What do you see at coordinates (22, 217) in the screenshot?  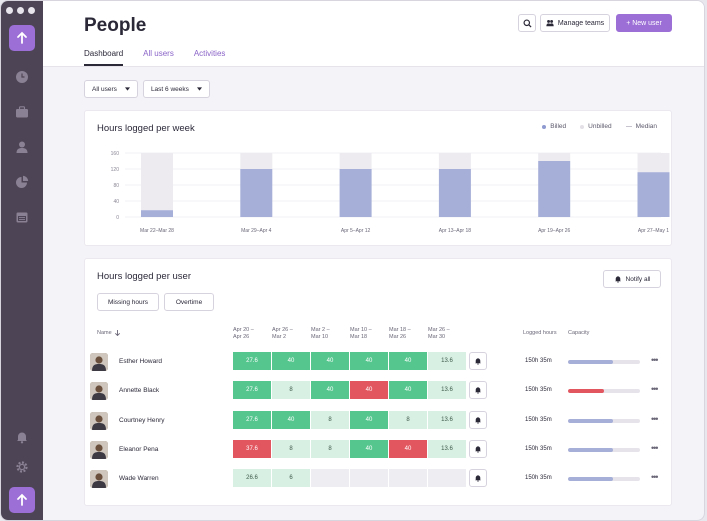 I see `calendar-icon` at bounding box center [22, 217].